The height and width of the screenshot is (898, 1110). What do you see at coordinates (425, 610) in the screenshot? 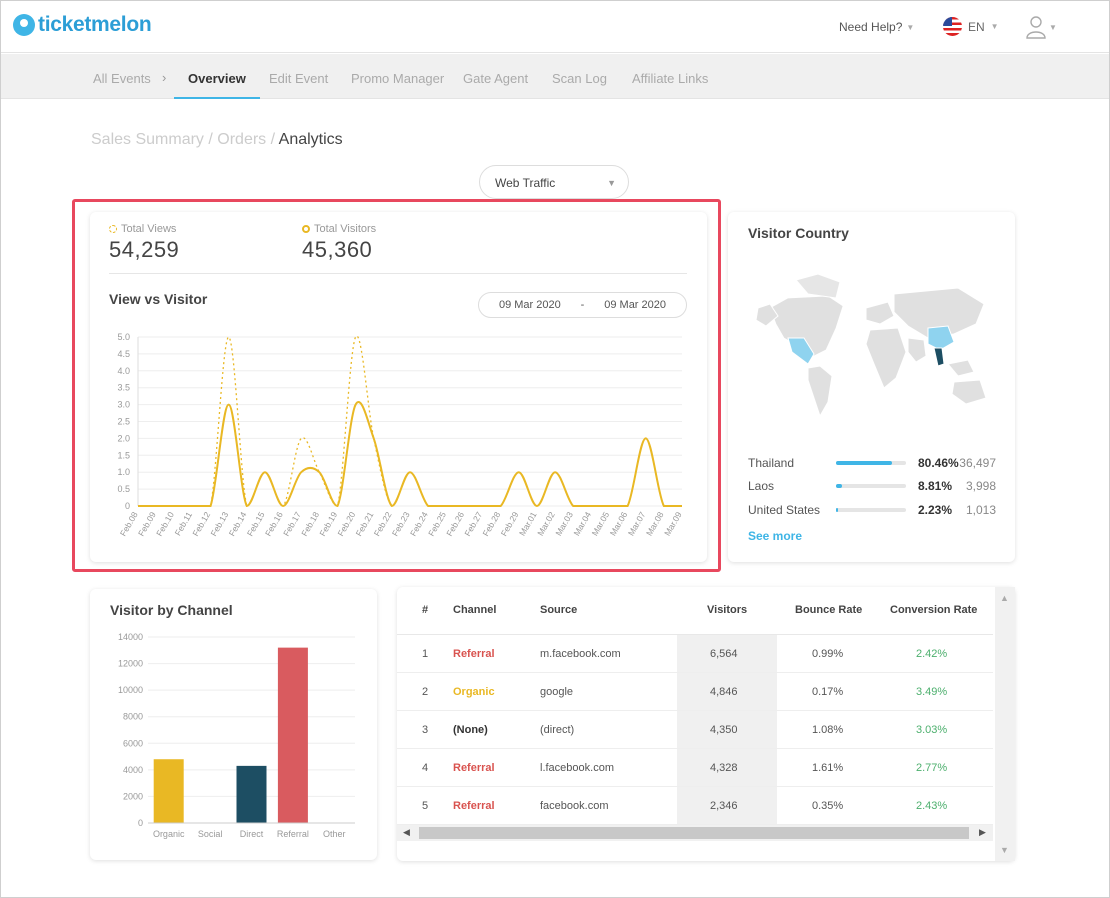
I see `col-index: #` at bounding box center [425, 610].